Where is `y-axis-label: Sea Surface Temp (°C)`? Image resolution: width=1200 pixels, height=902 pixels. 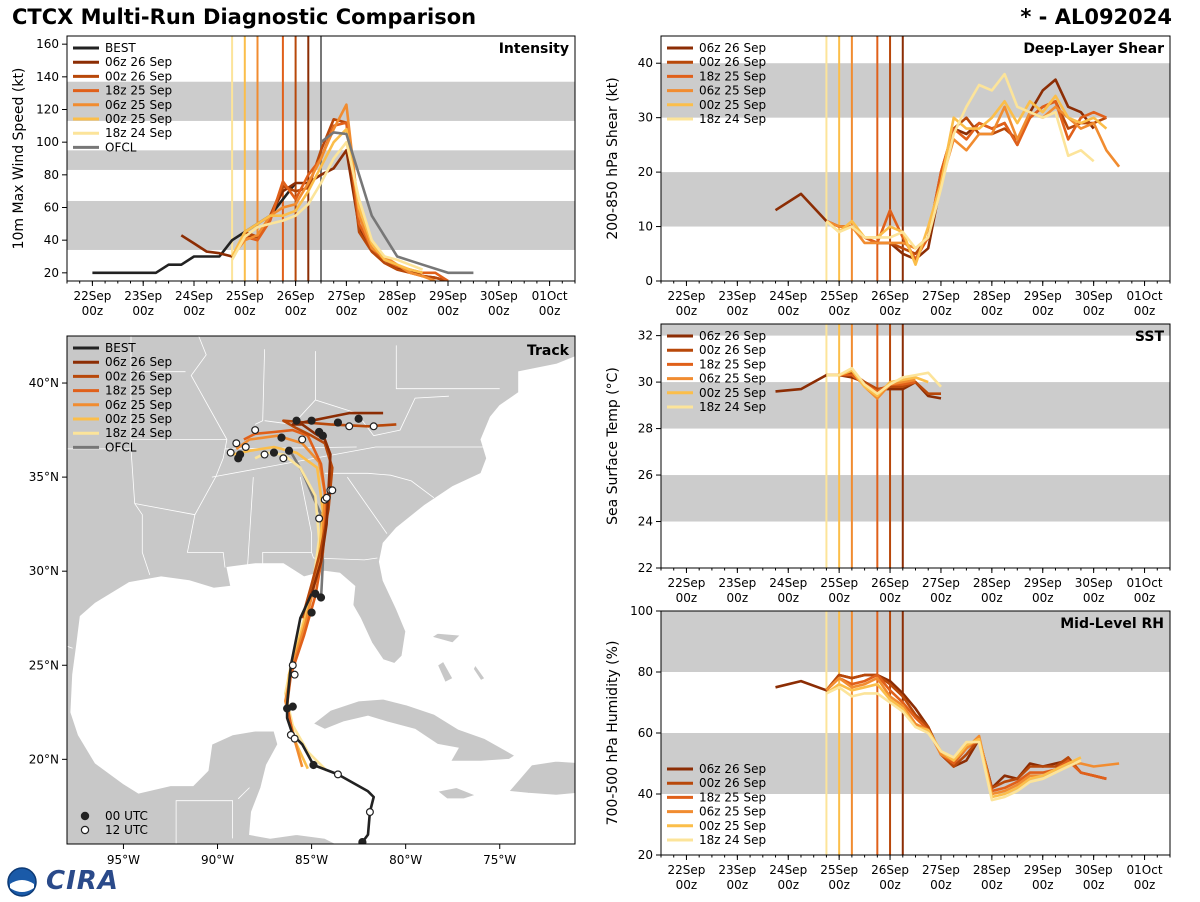 y-axis-label: Sea Surface Temp (°C) is located at coordinates (613, 446).